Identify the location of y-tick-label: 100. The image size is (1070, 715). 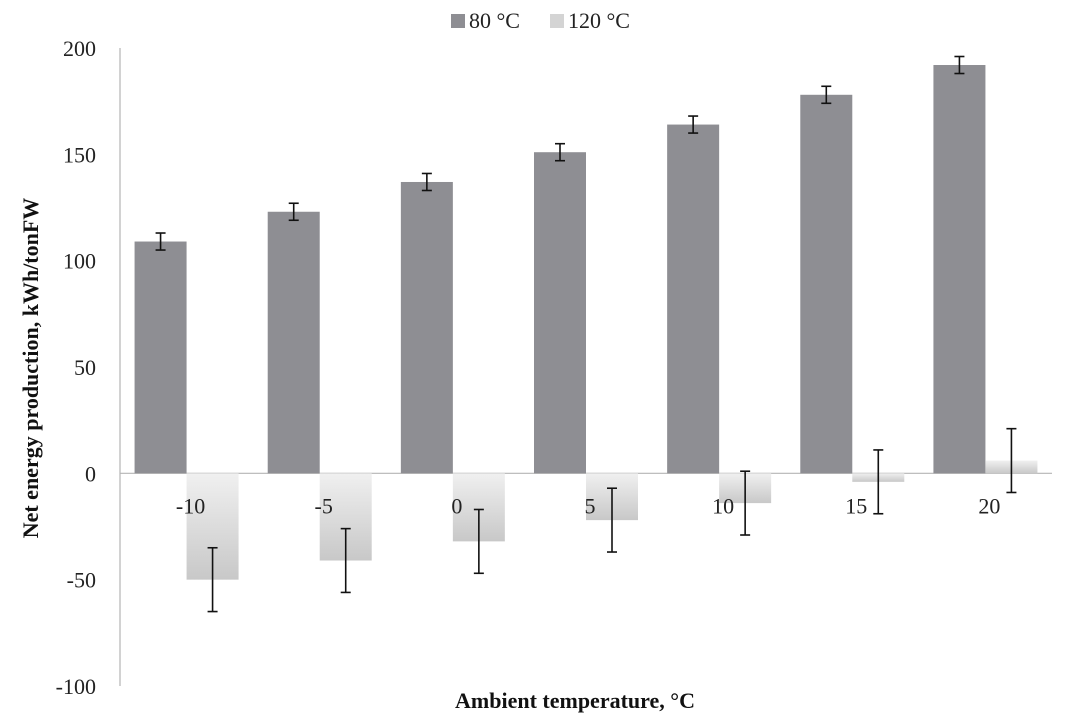
(79, 261).